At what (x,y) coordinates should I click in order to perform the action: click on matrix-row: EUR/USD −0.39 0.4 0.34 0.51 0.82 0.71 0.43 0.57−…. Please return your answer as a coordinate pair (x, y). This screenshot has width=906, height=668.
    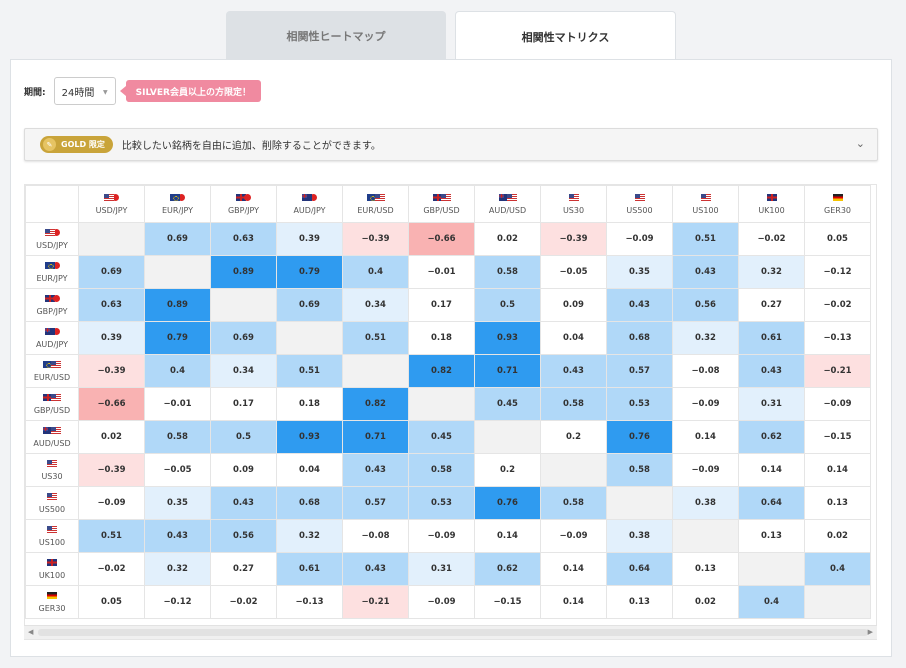
    Looking at the image, I should click on (448, 371).